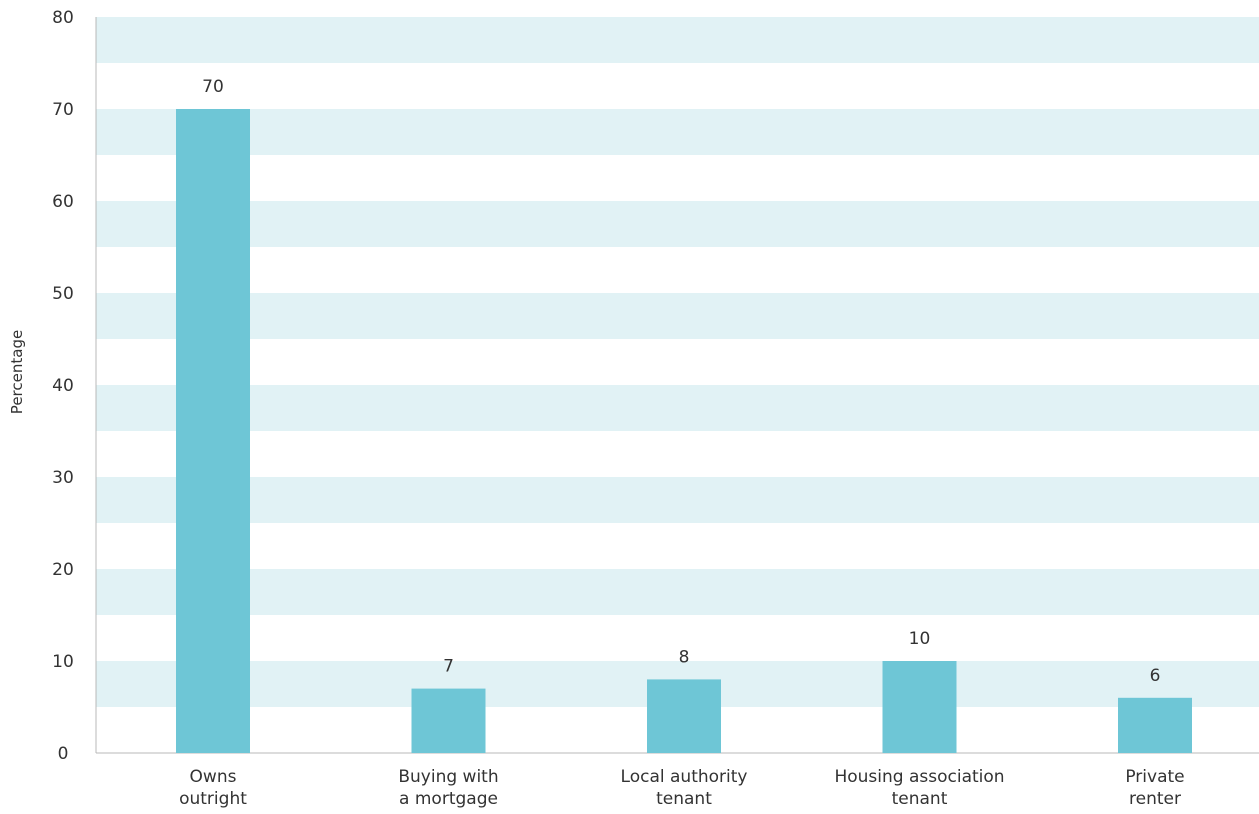 Image resolution: width=1259 pixels, height=814 pixels. Describe the element at coordinates (213, 788) in the screenshot. I see `category-label: Owns outright` at that location.